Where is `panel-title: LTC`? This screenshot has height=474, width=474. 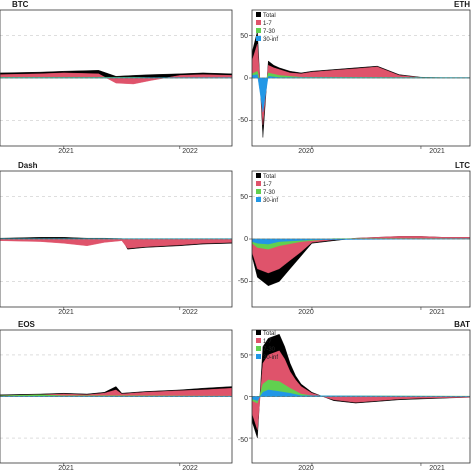
panel-title: LTC is located at coordinates (462, 165).